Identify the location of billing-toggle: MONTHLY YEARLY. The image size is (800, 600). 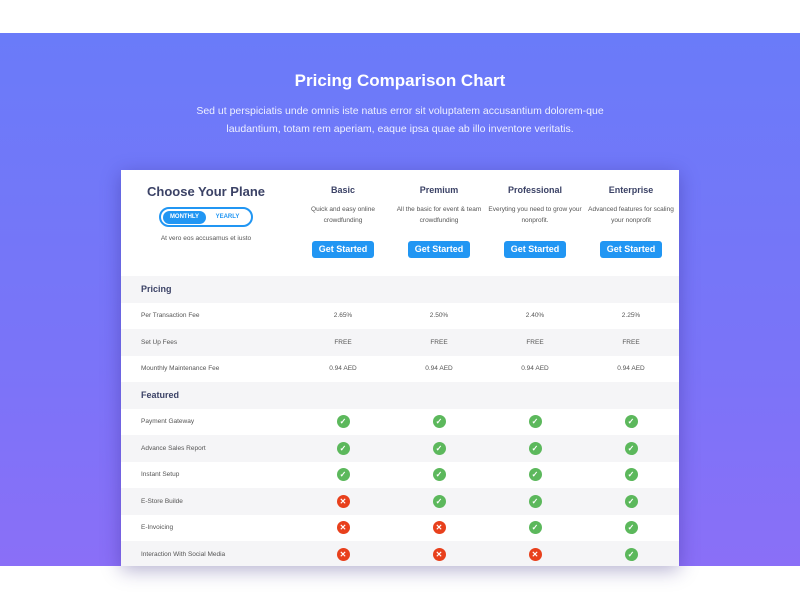
(206, 217).